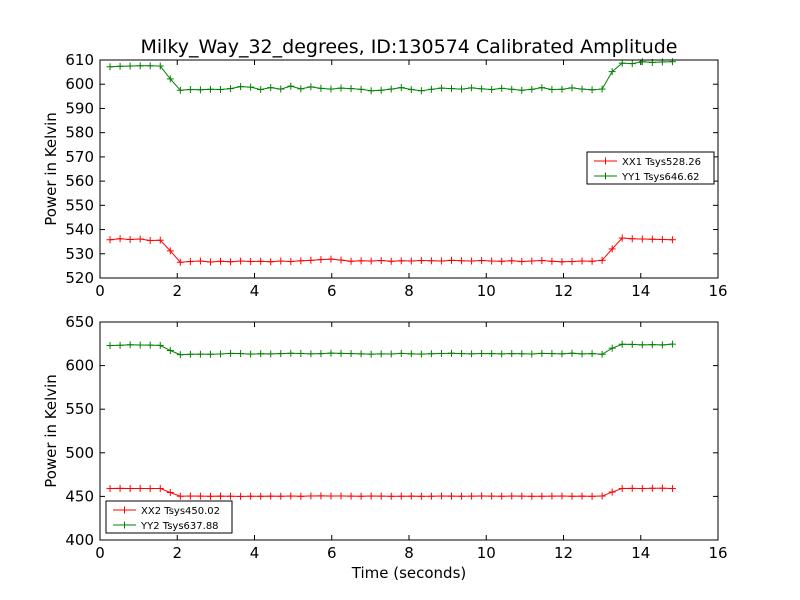  Describe the element at coordinates (79, 230) in the screenshot. I see `top-y-tick-label: 540` at that location.